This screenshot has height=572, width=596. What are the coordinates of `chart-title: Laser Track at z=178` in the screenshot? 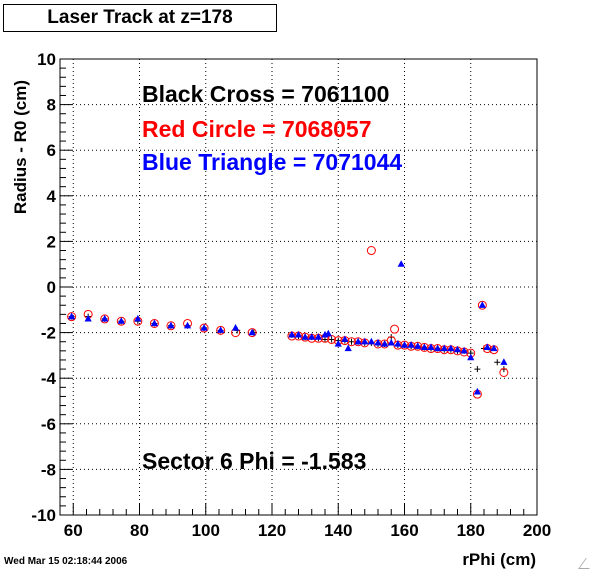 It's located at (140, 18).